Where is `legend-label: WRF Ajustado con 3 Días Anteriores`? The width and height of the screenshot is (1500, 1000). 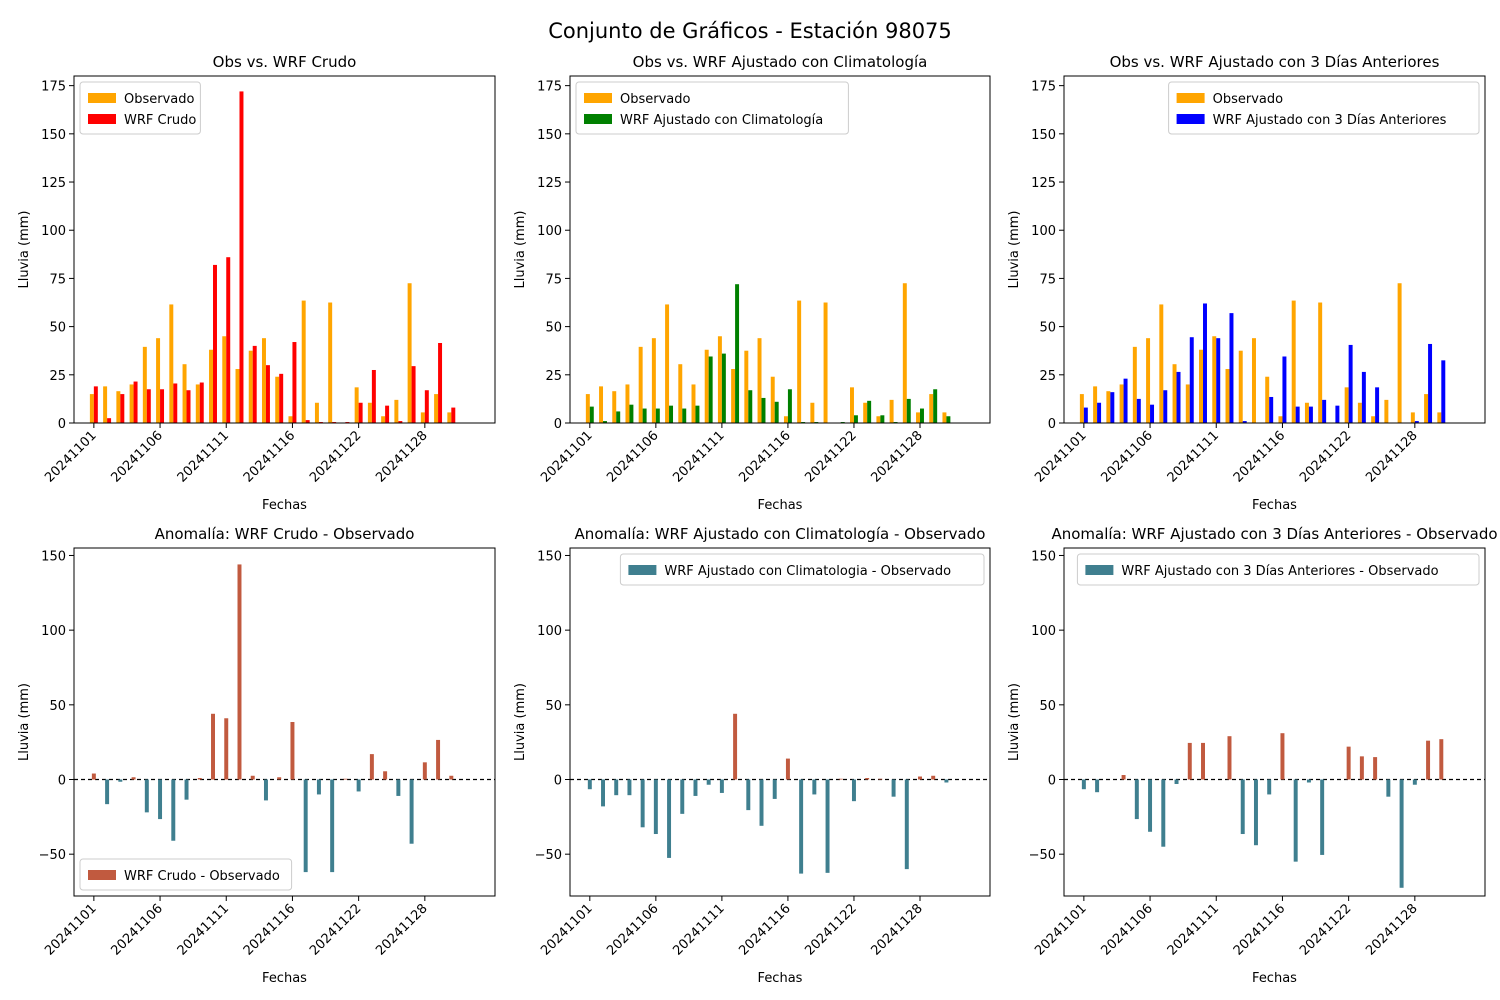
legend-label: WRF Ajustado con 3 Días Anteriores is located at coordinates (1330, 120).